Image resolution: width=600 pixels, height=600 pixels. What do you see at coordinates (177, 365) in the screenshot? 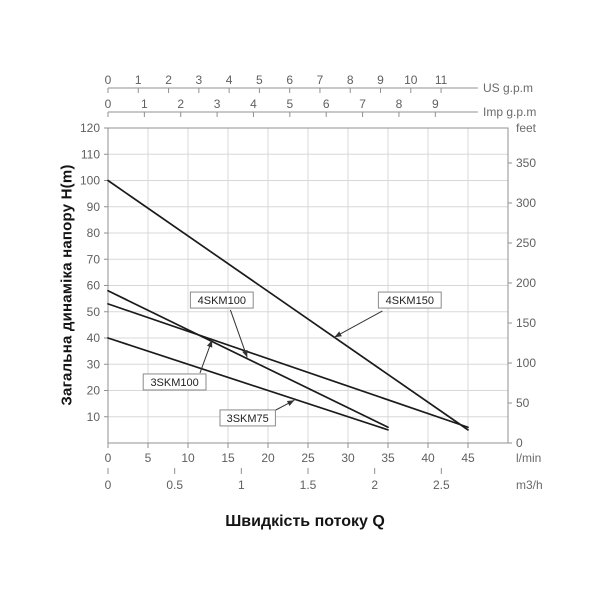
I see `curve-label-3SKM100: 3SKM100` at bounding box center [177, 365].